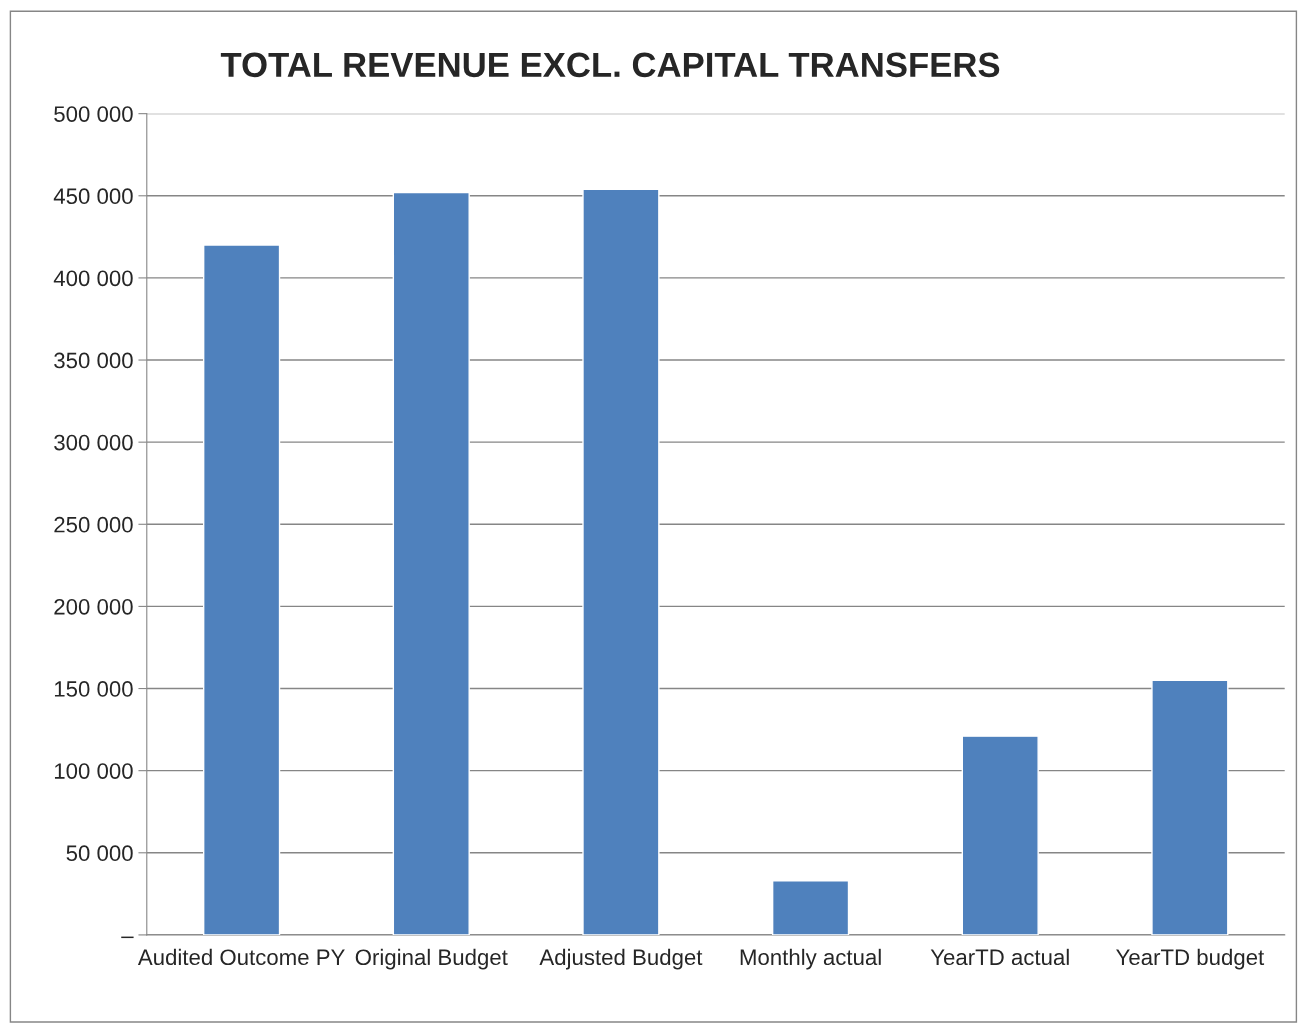  What do you see at coordinates (93, 278) in the screenshot?
I see `y-tick-label: 400 000` at bounding box center [93, 278].